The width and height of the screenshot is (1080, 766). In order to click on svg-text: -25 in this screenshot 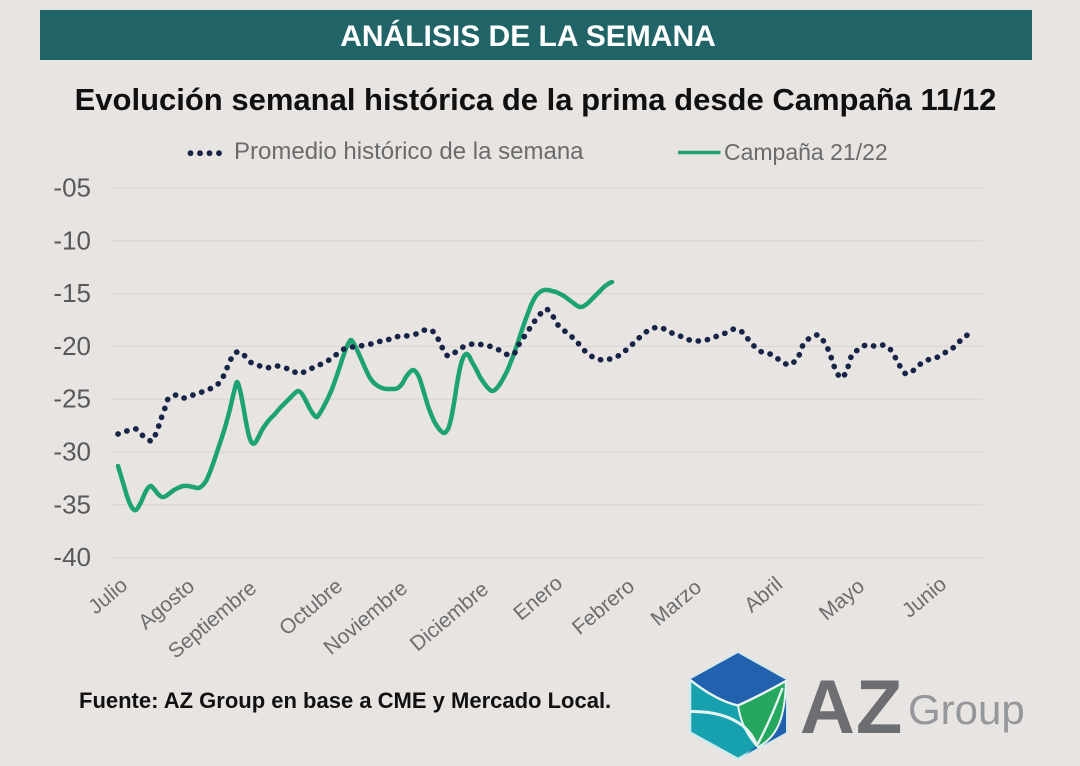, I will do `click(72, 399)`.